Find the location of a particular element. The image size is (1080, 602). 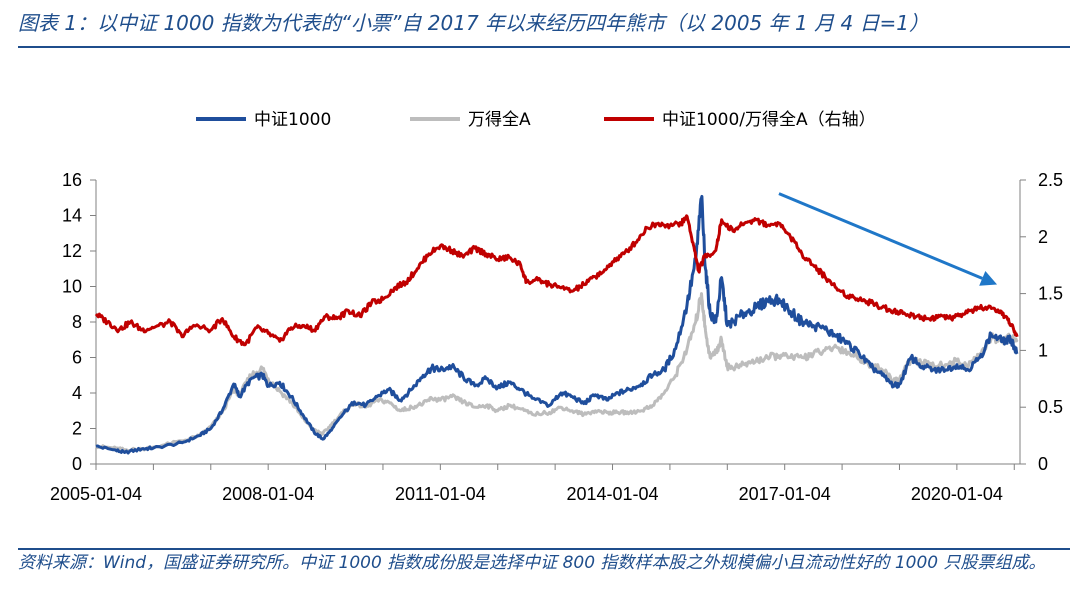

y-left-tick-label: 6 is located at coordinates (77, 358).